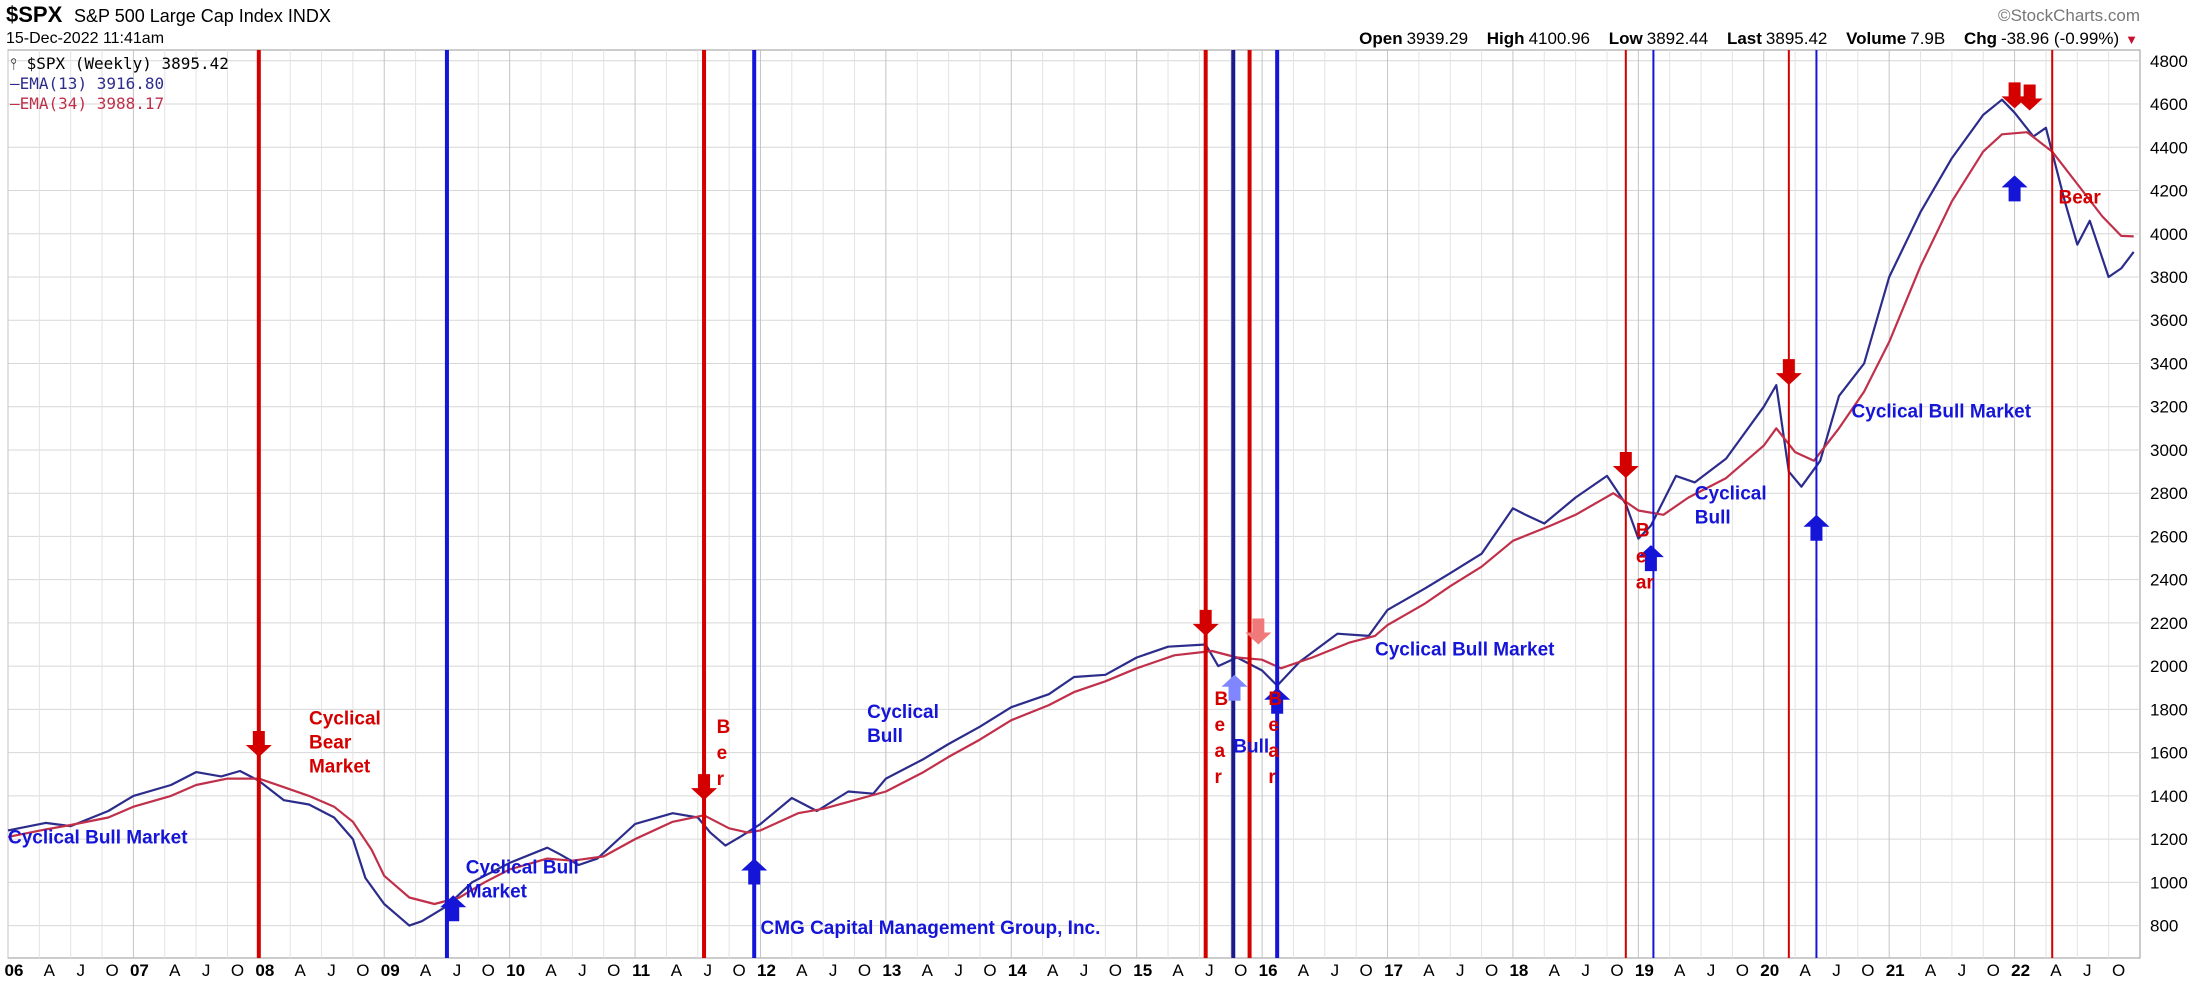  Describe the element at coordinates (522, 868) in the screenshot. I see `chart-annotation: Cyclical Bull` at that location.